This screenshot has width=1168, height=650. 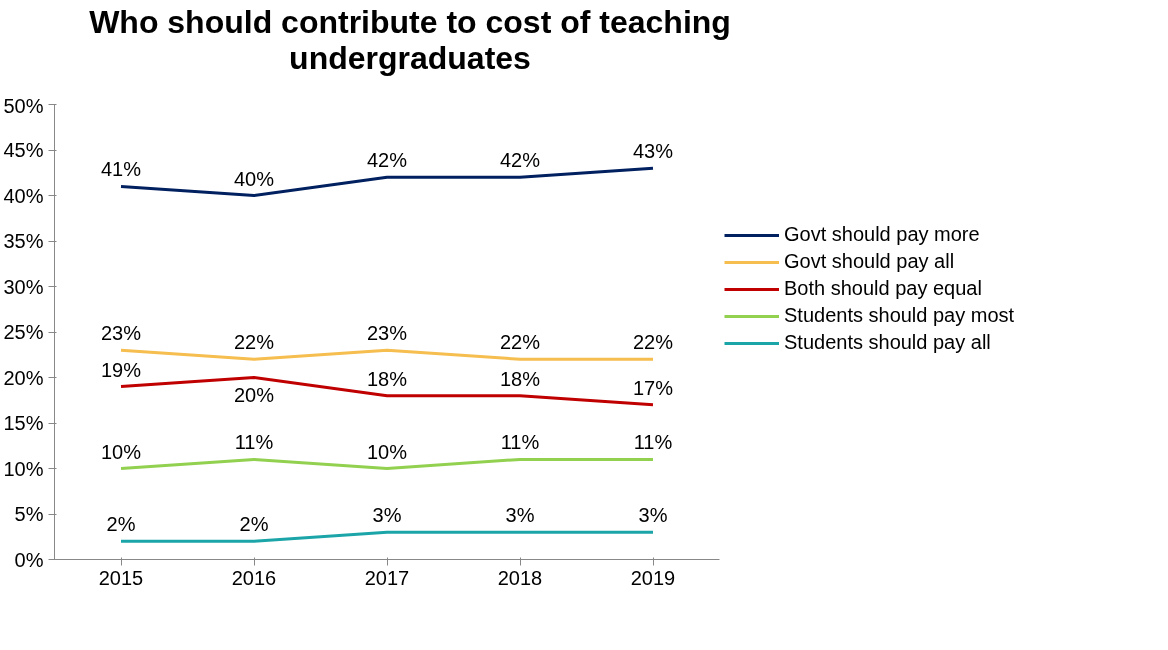 What do you see at coordinates (653, 577) in the screenshot?
I see `x-tick-label: 2019` at bounding box center [653, 577].